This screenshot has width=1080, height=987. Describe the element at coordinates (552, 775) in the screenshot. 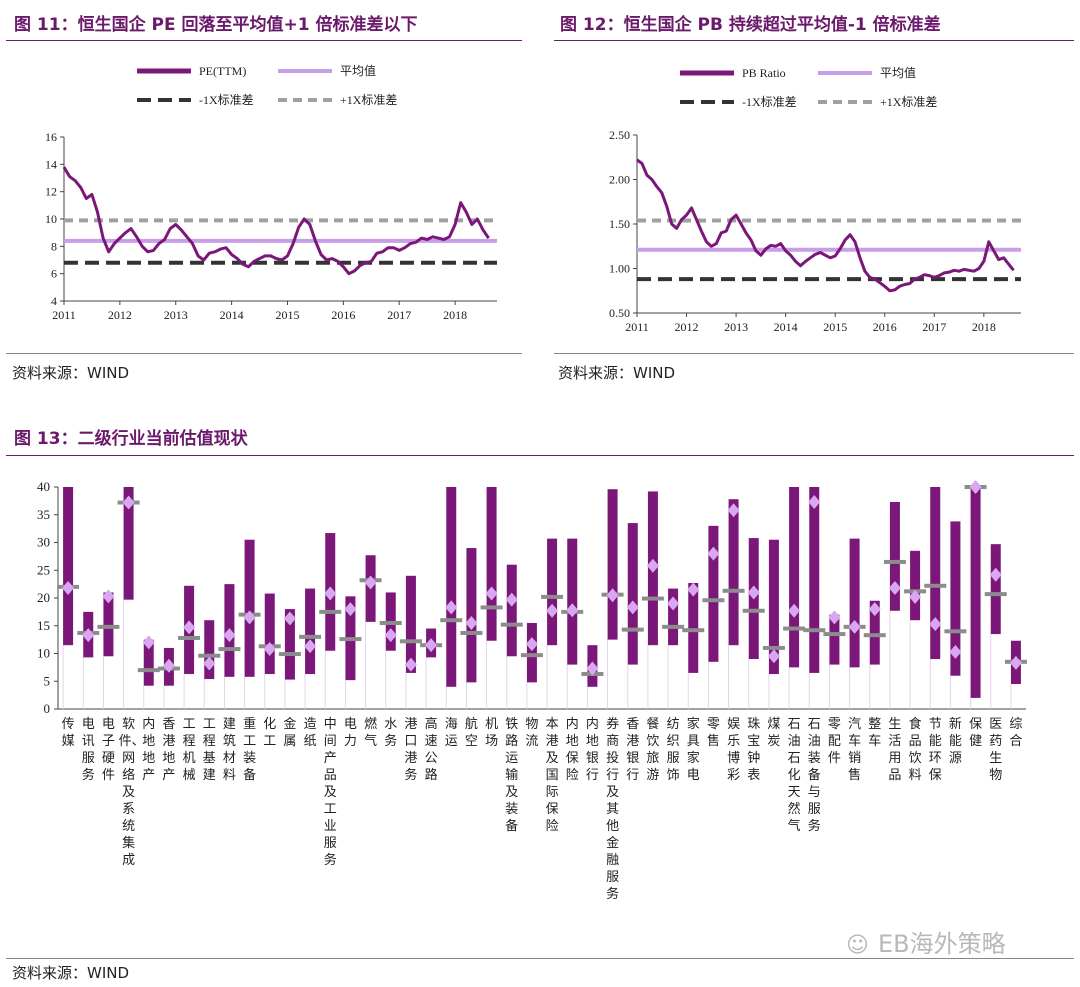

I see `category-label: 本港及国际保险` at that location.